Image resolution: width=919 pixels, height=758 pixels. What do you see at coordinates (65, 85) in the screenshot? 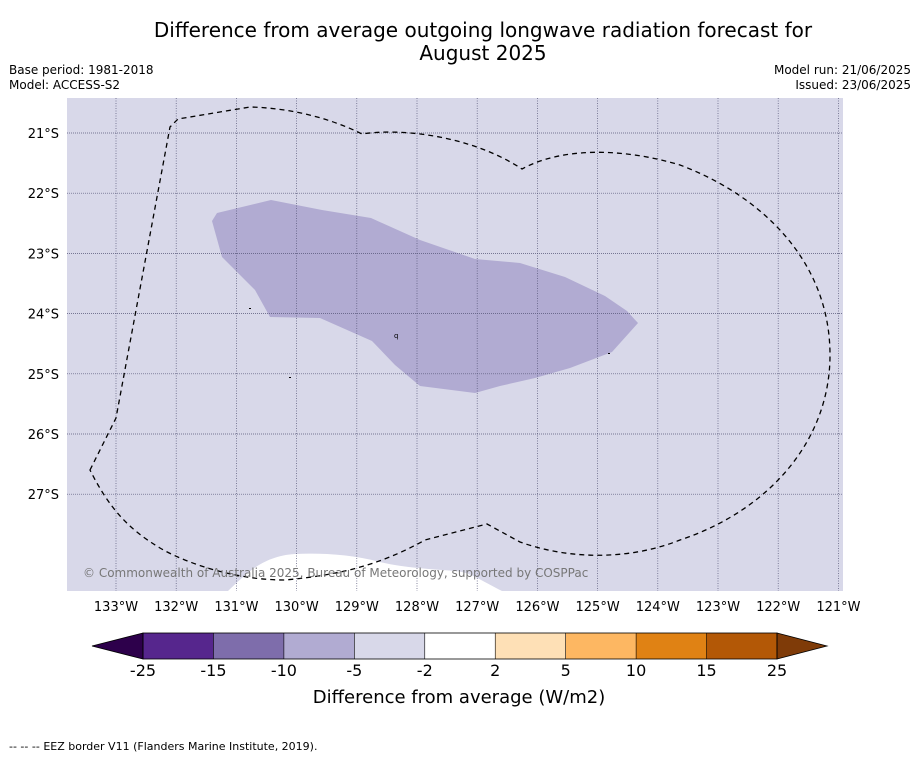
I see `model-name: Model: ACCESS-S2` at bounding box center [65, 85].